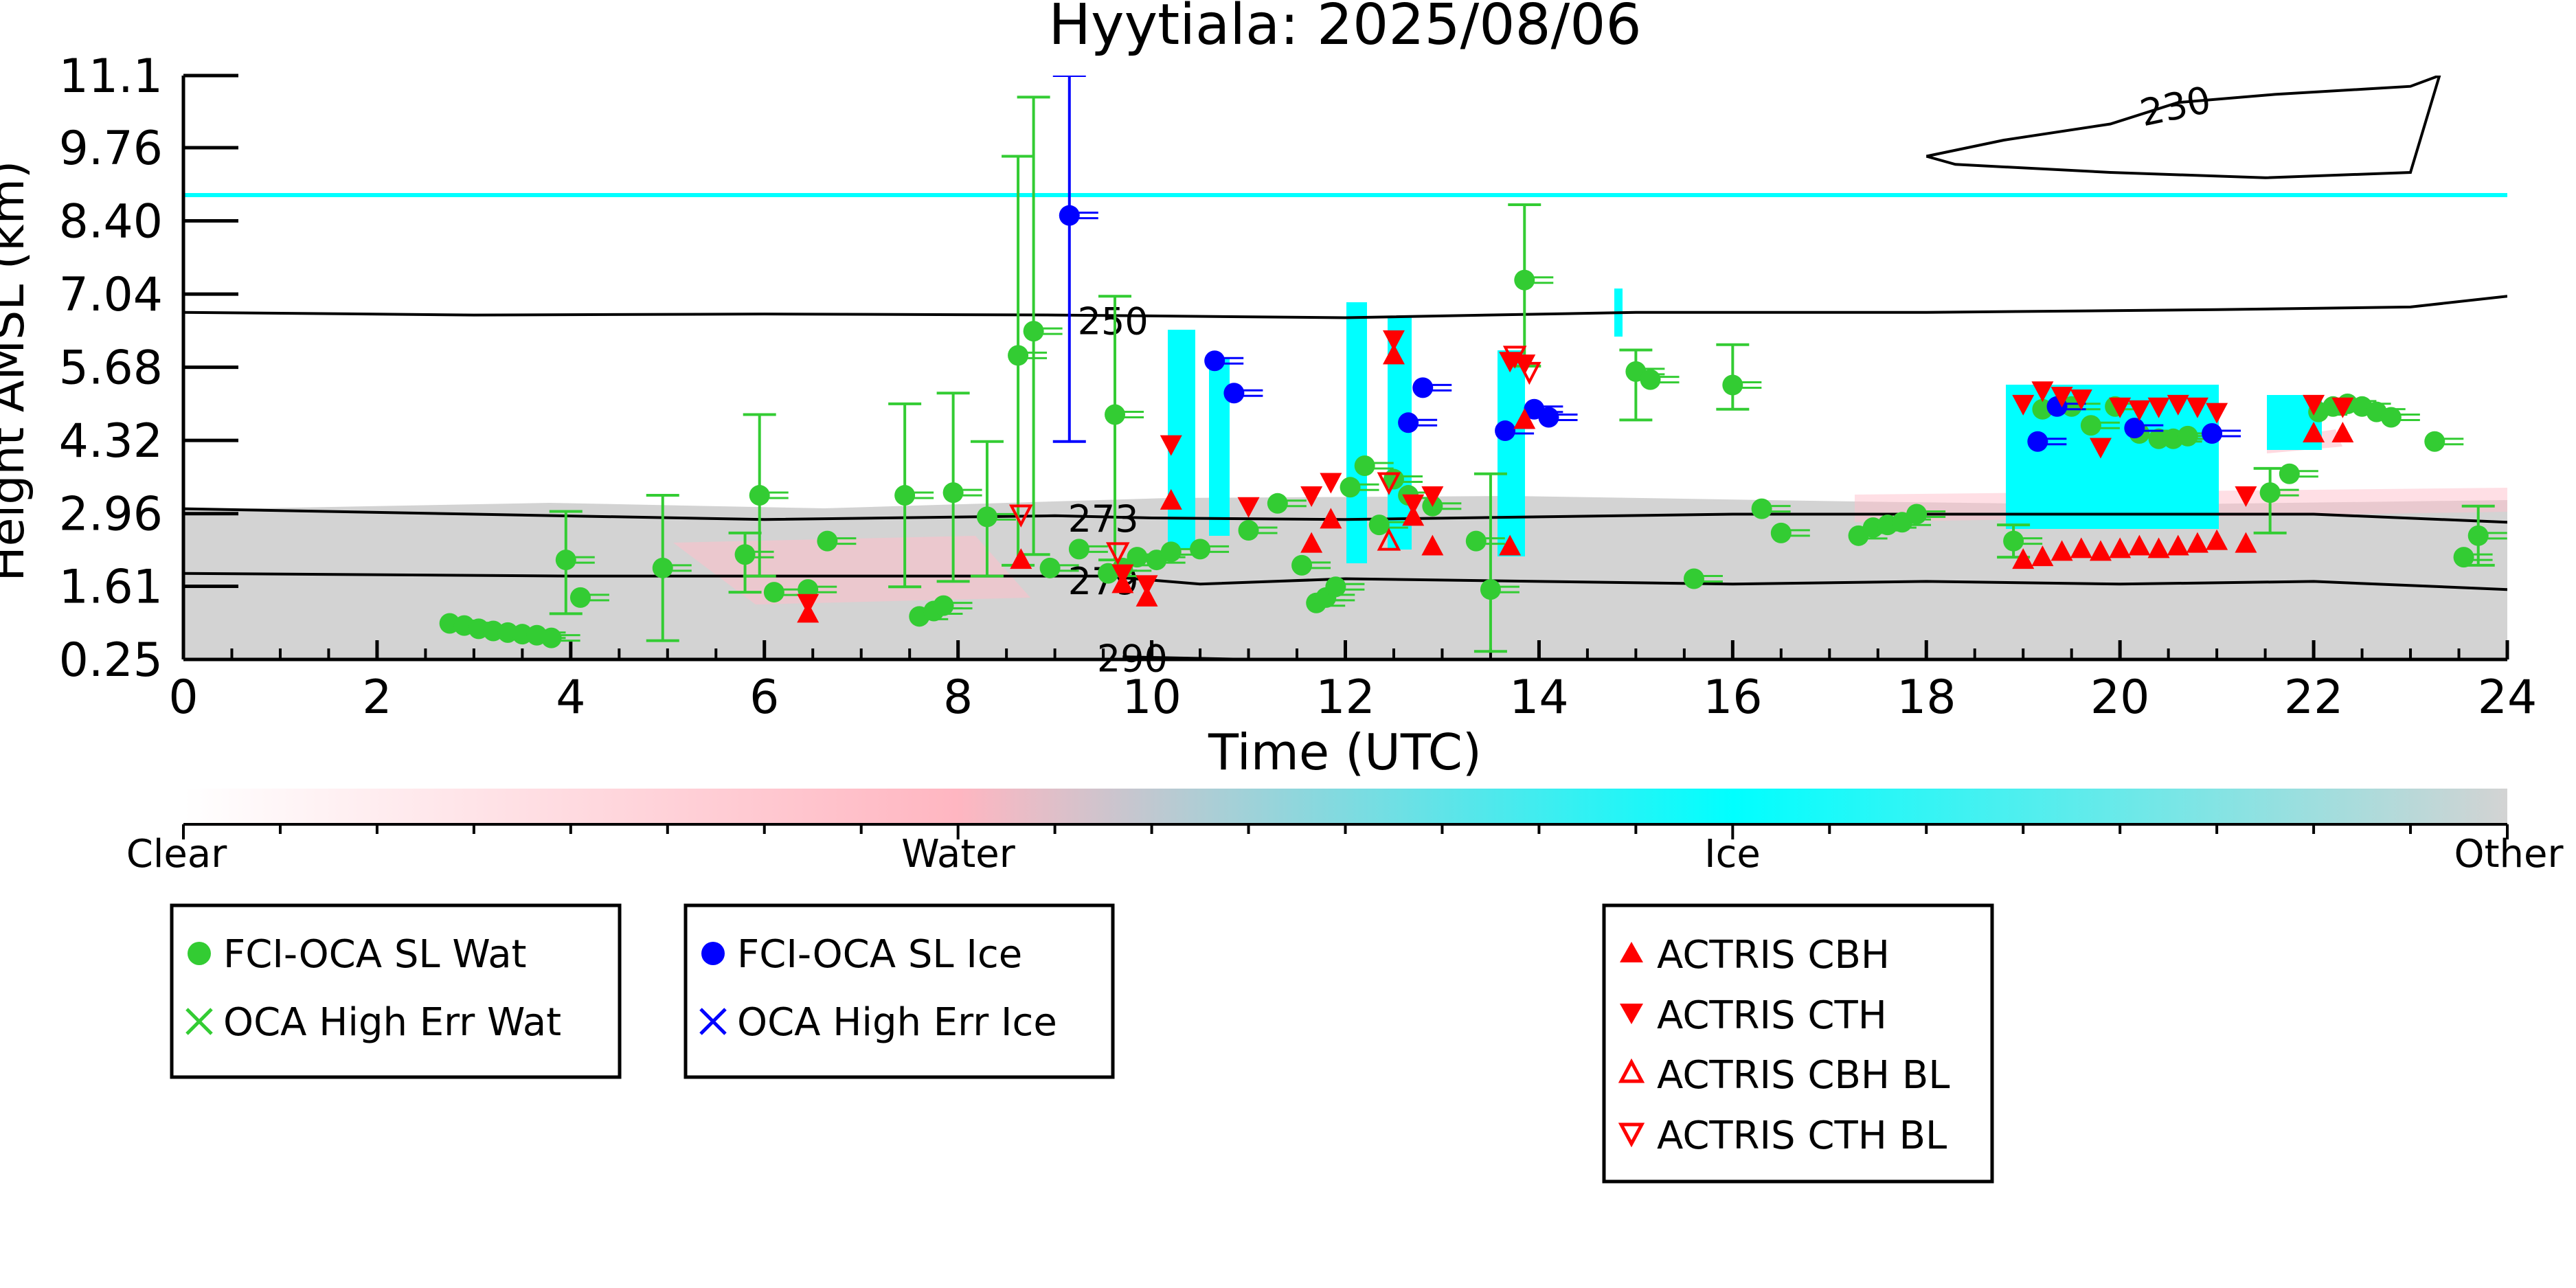 The height and width of the screenshot is (1288, 2576). I want to click on x-tick-label: 10, so click(1152, 697).